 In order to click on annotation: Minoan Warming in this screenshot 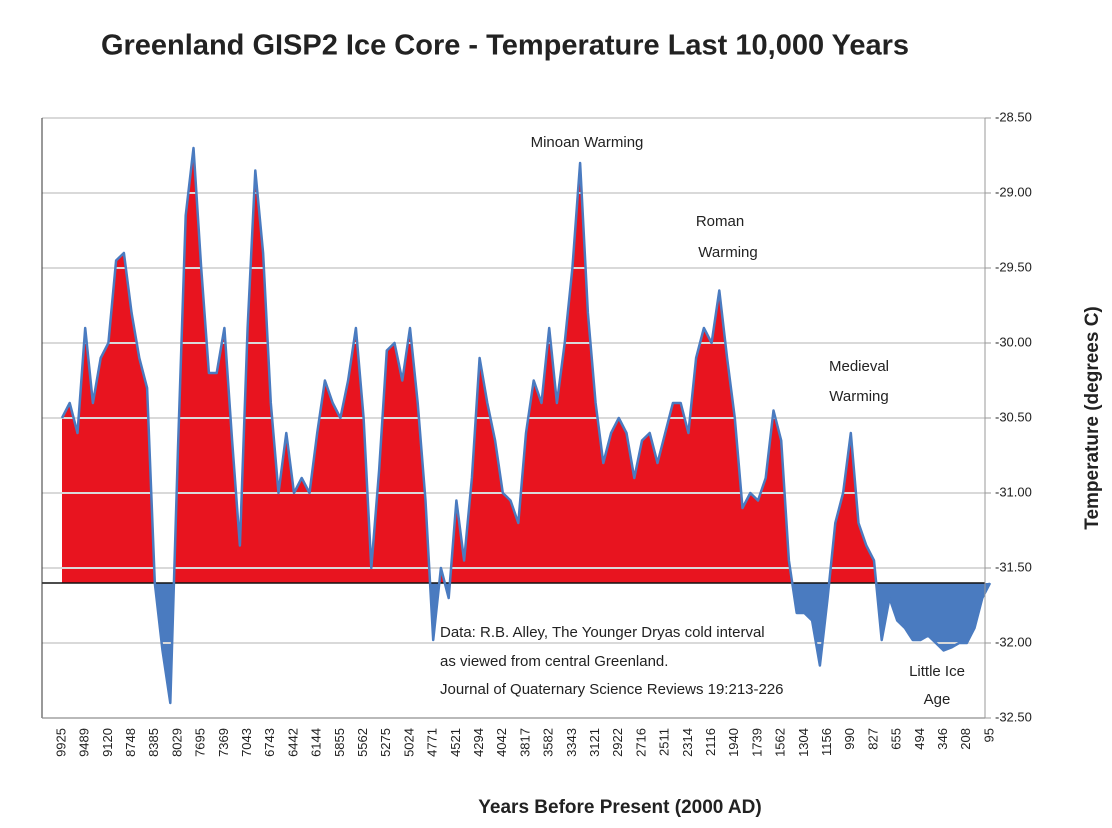, I will do `click(587, 142)`.